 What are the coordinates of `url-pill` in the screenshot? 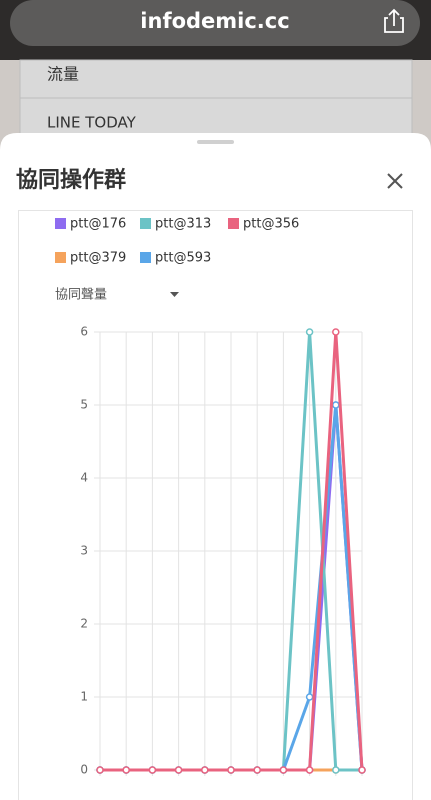 It's located at (215, 23).